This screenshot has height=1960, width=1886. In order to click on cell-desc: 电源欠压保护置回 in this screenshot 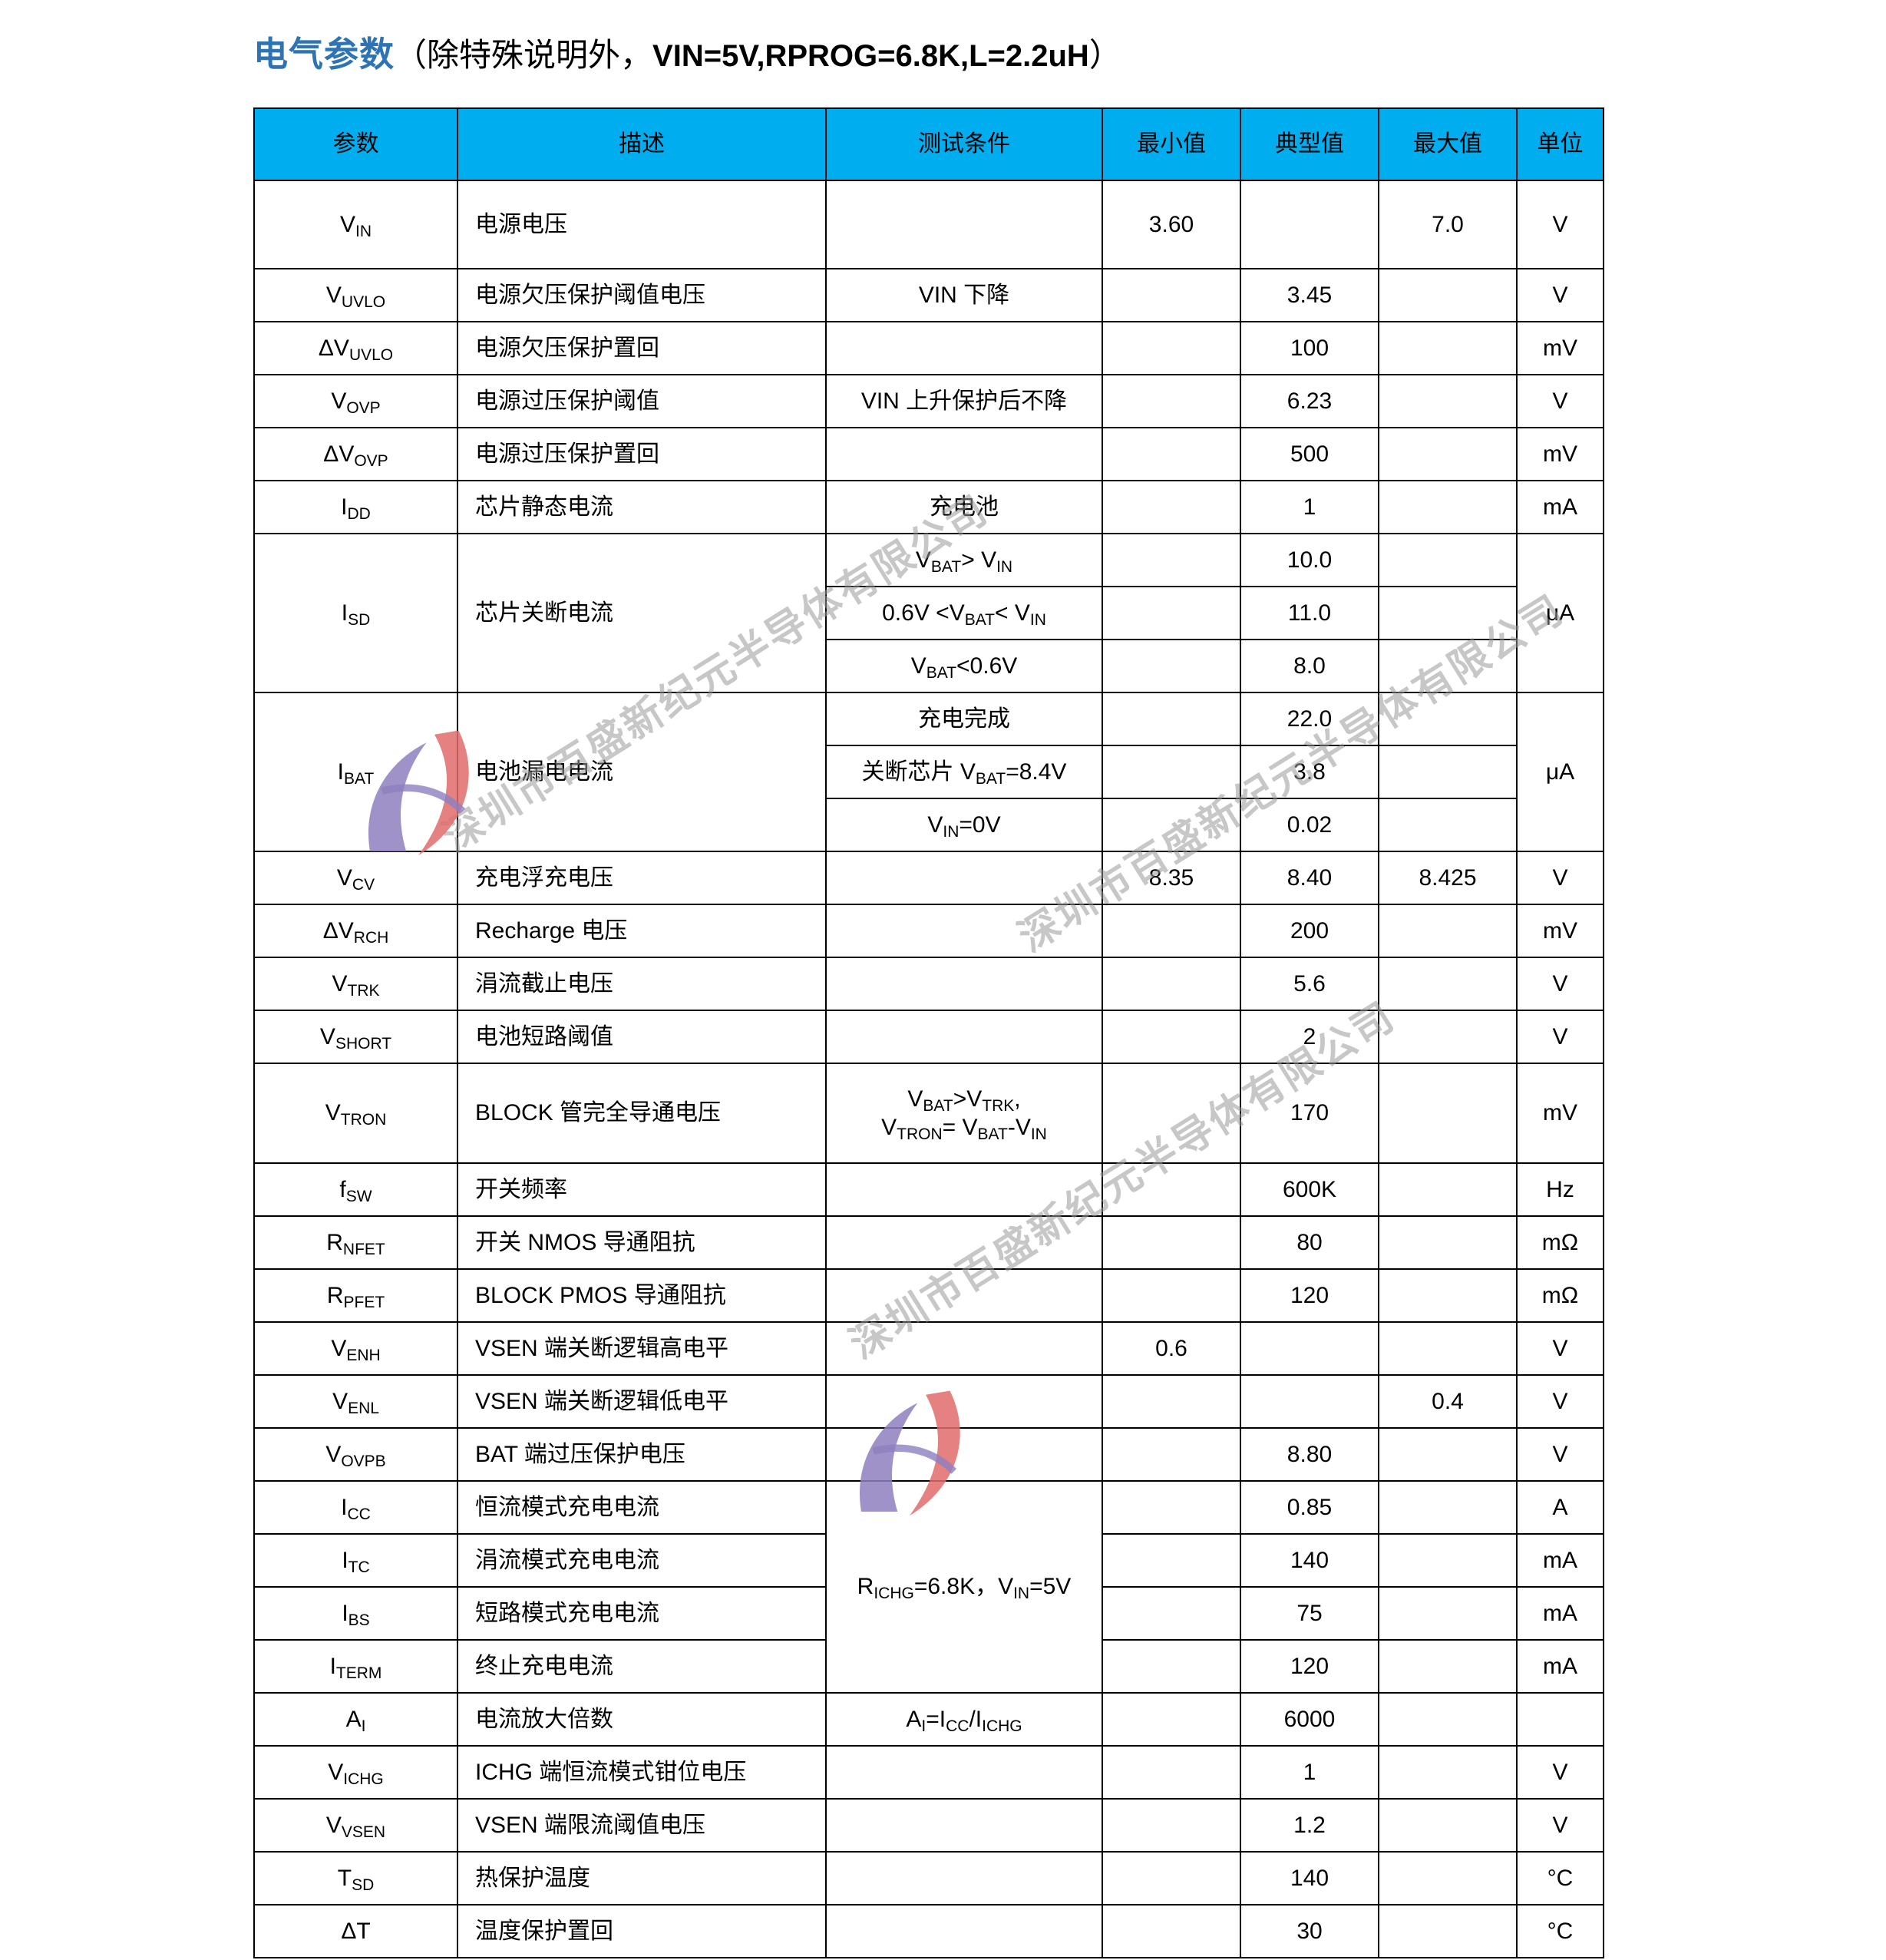, I will do `click(642, 348)`.